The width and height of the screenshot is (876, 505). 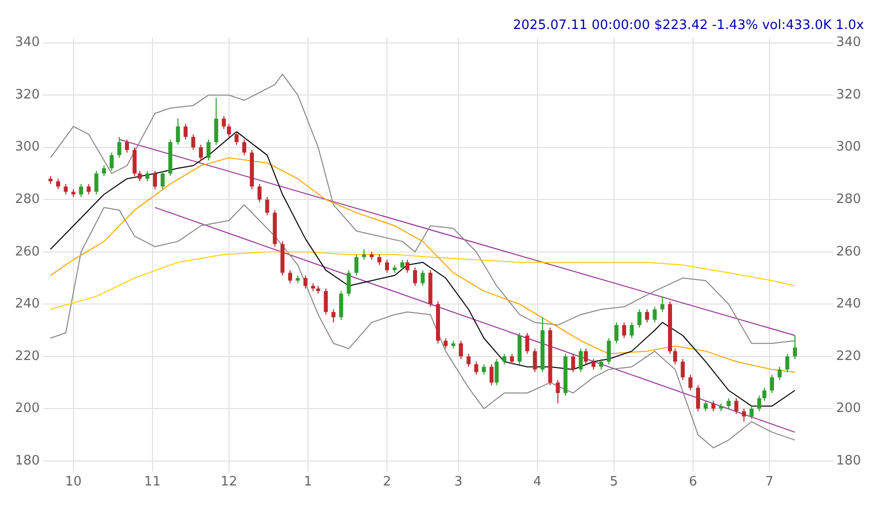 I want to click on x-tick-label: 3, so click(x=458, y=482).